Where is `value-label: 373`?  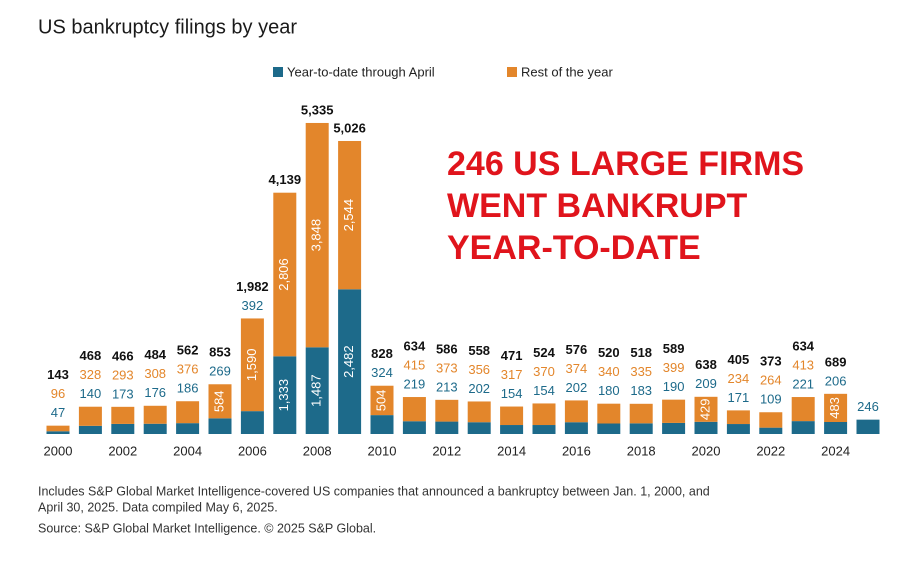
value-label: 373 is located at coordinates (447, 367).